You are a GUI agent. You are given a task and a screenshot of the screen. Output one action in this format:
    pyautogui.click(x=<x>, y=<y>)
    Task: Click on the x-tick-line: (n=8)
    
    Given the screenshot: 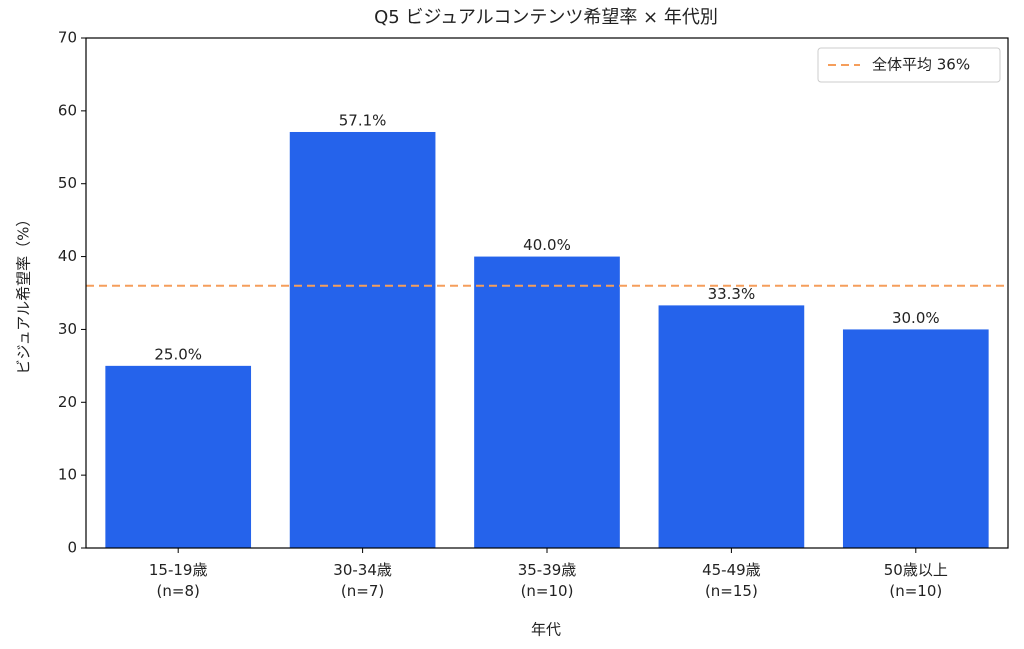 What is the action you would take?
    pyautogui.click(x=178, y=591)
    